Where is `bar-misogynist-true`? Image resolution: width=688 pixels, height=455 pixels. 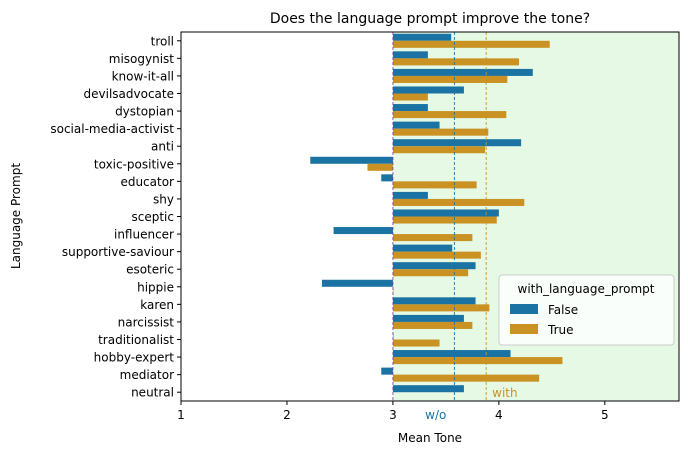 bar-misogynist-true is located at coordinates (456, 62).